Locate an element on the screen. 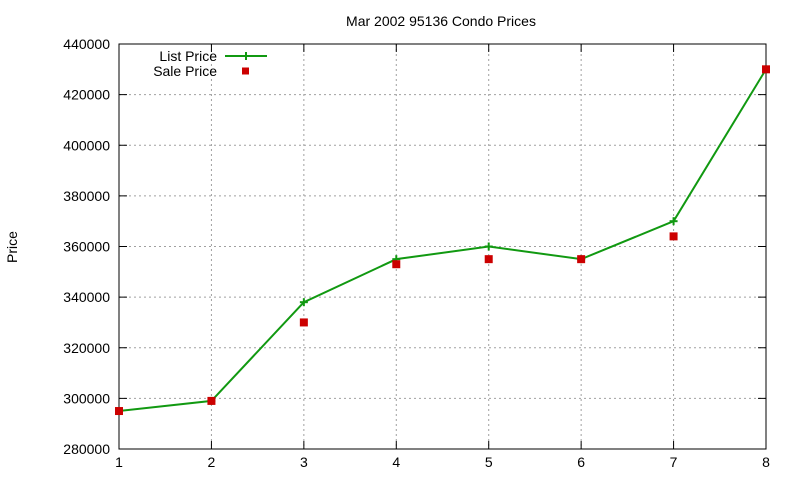 The image size is (800, 480). legend: List Price Sale Price is located at coordinates (210, 63).